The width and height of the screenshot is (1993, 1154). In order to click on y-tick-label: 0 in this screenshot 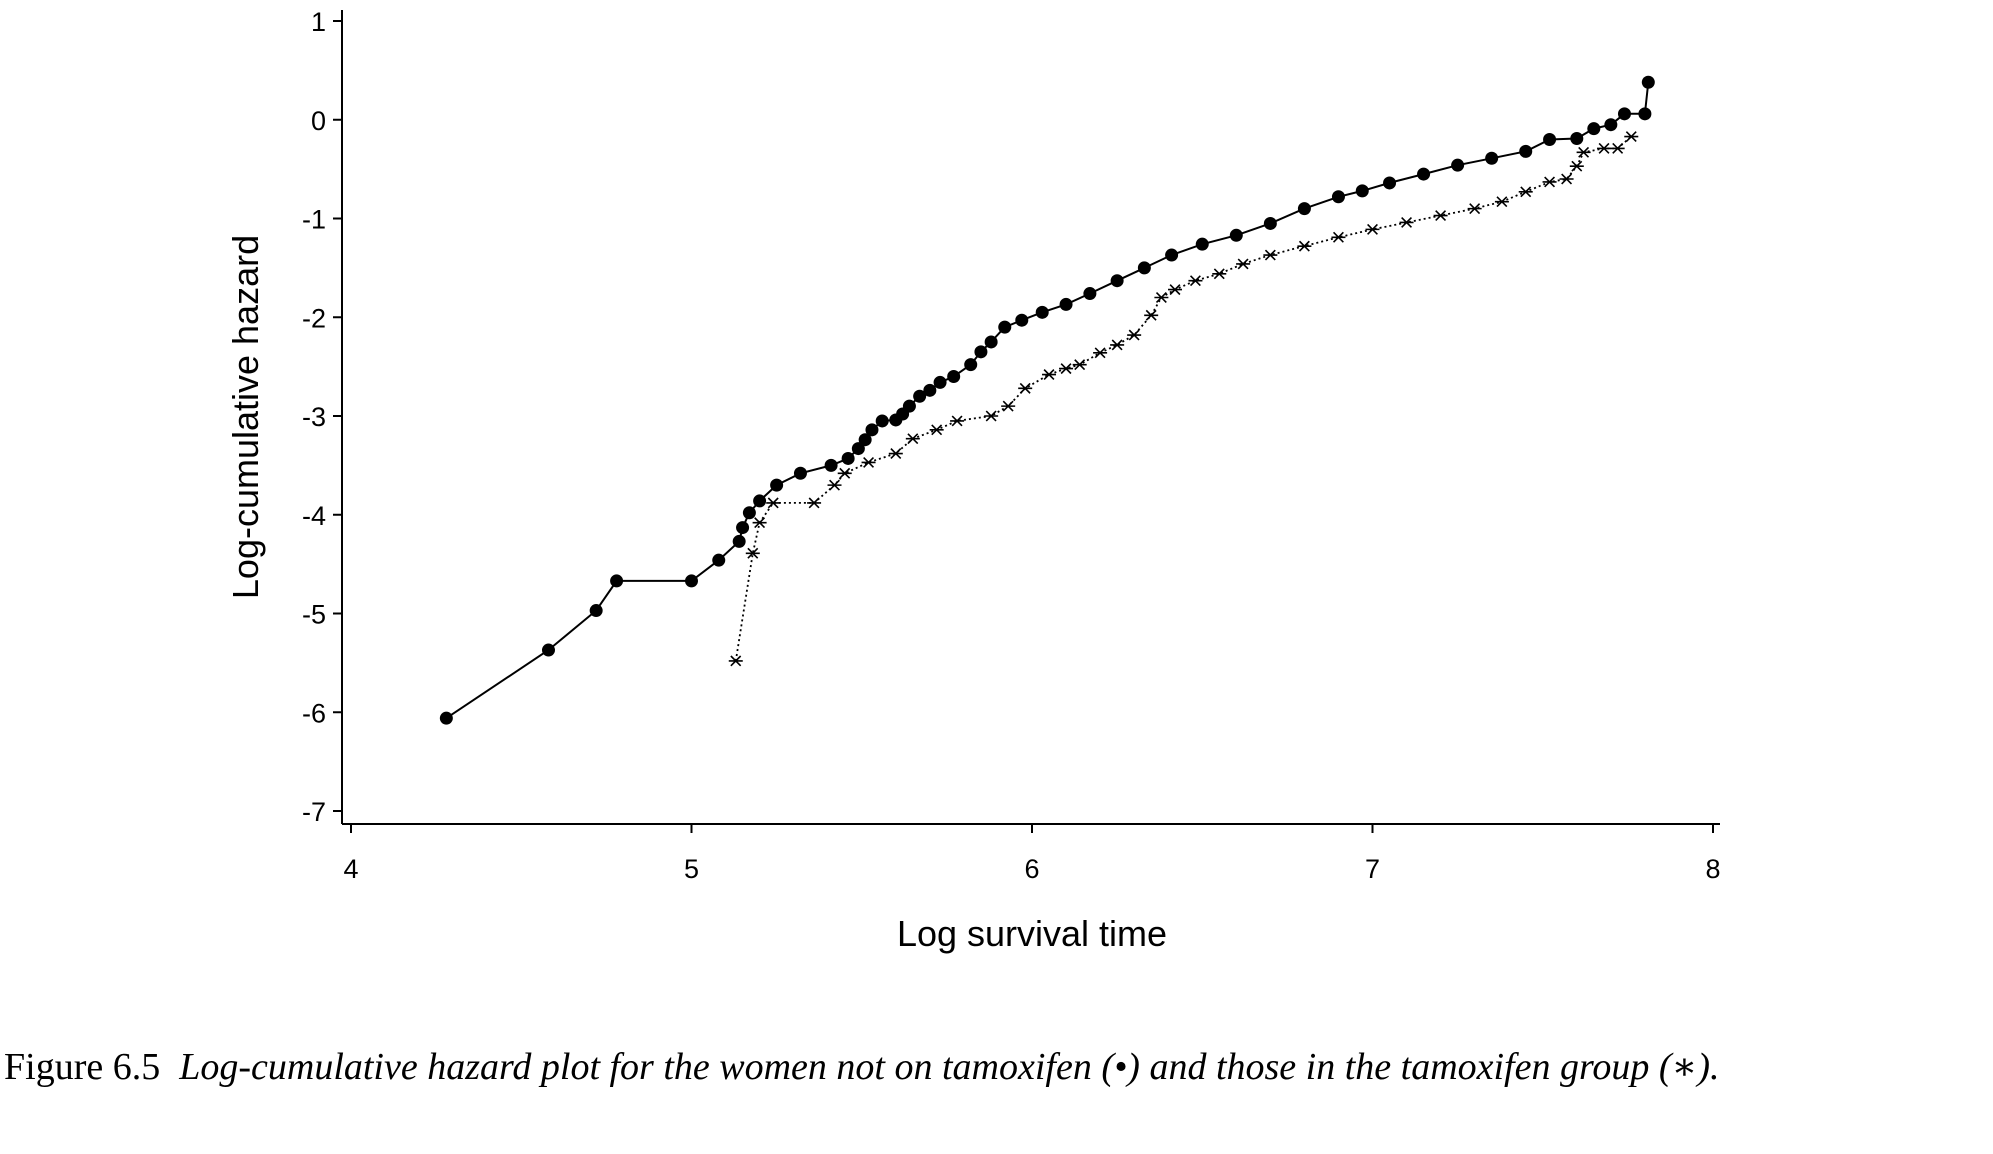, I will do `click(318, 121)`.